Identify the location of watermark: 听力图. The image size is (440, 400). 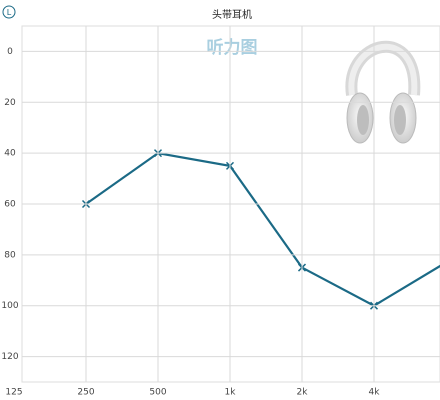
(232, 47).